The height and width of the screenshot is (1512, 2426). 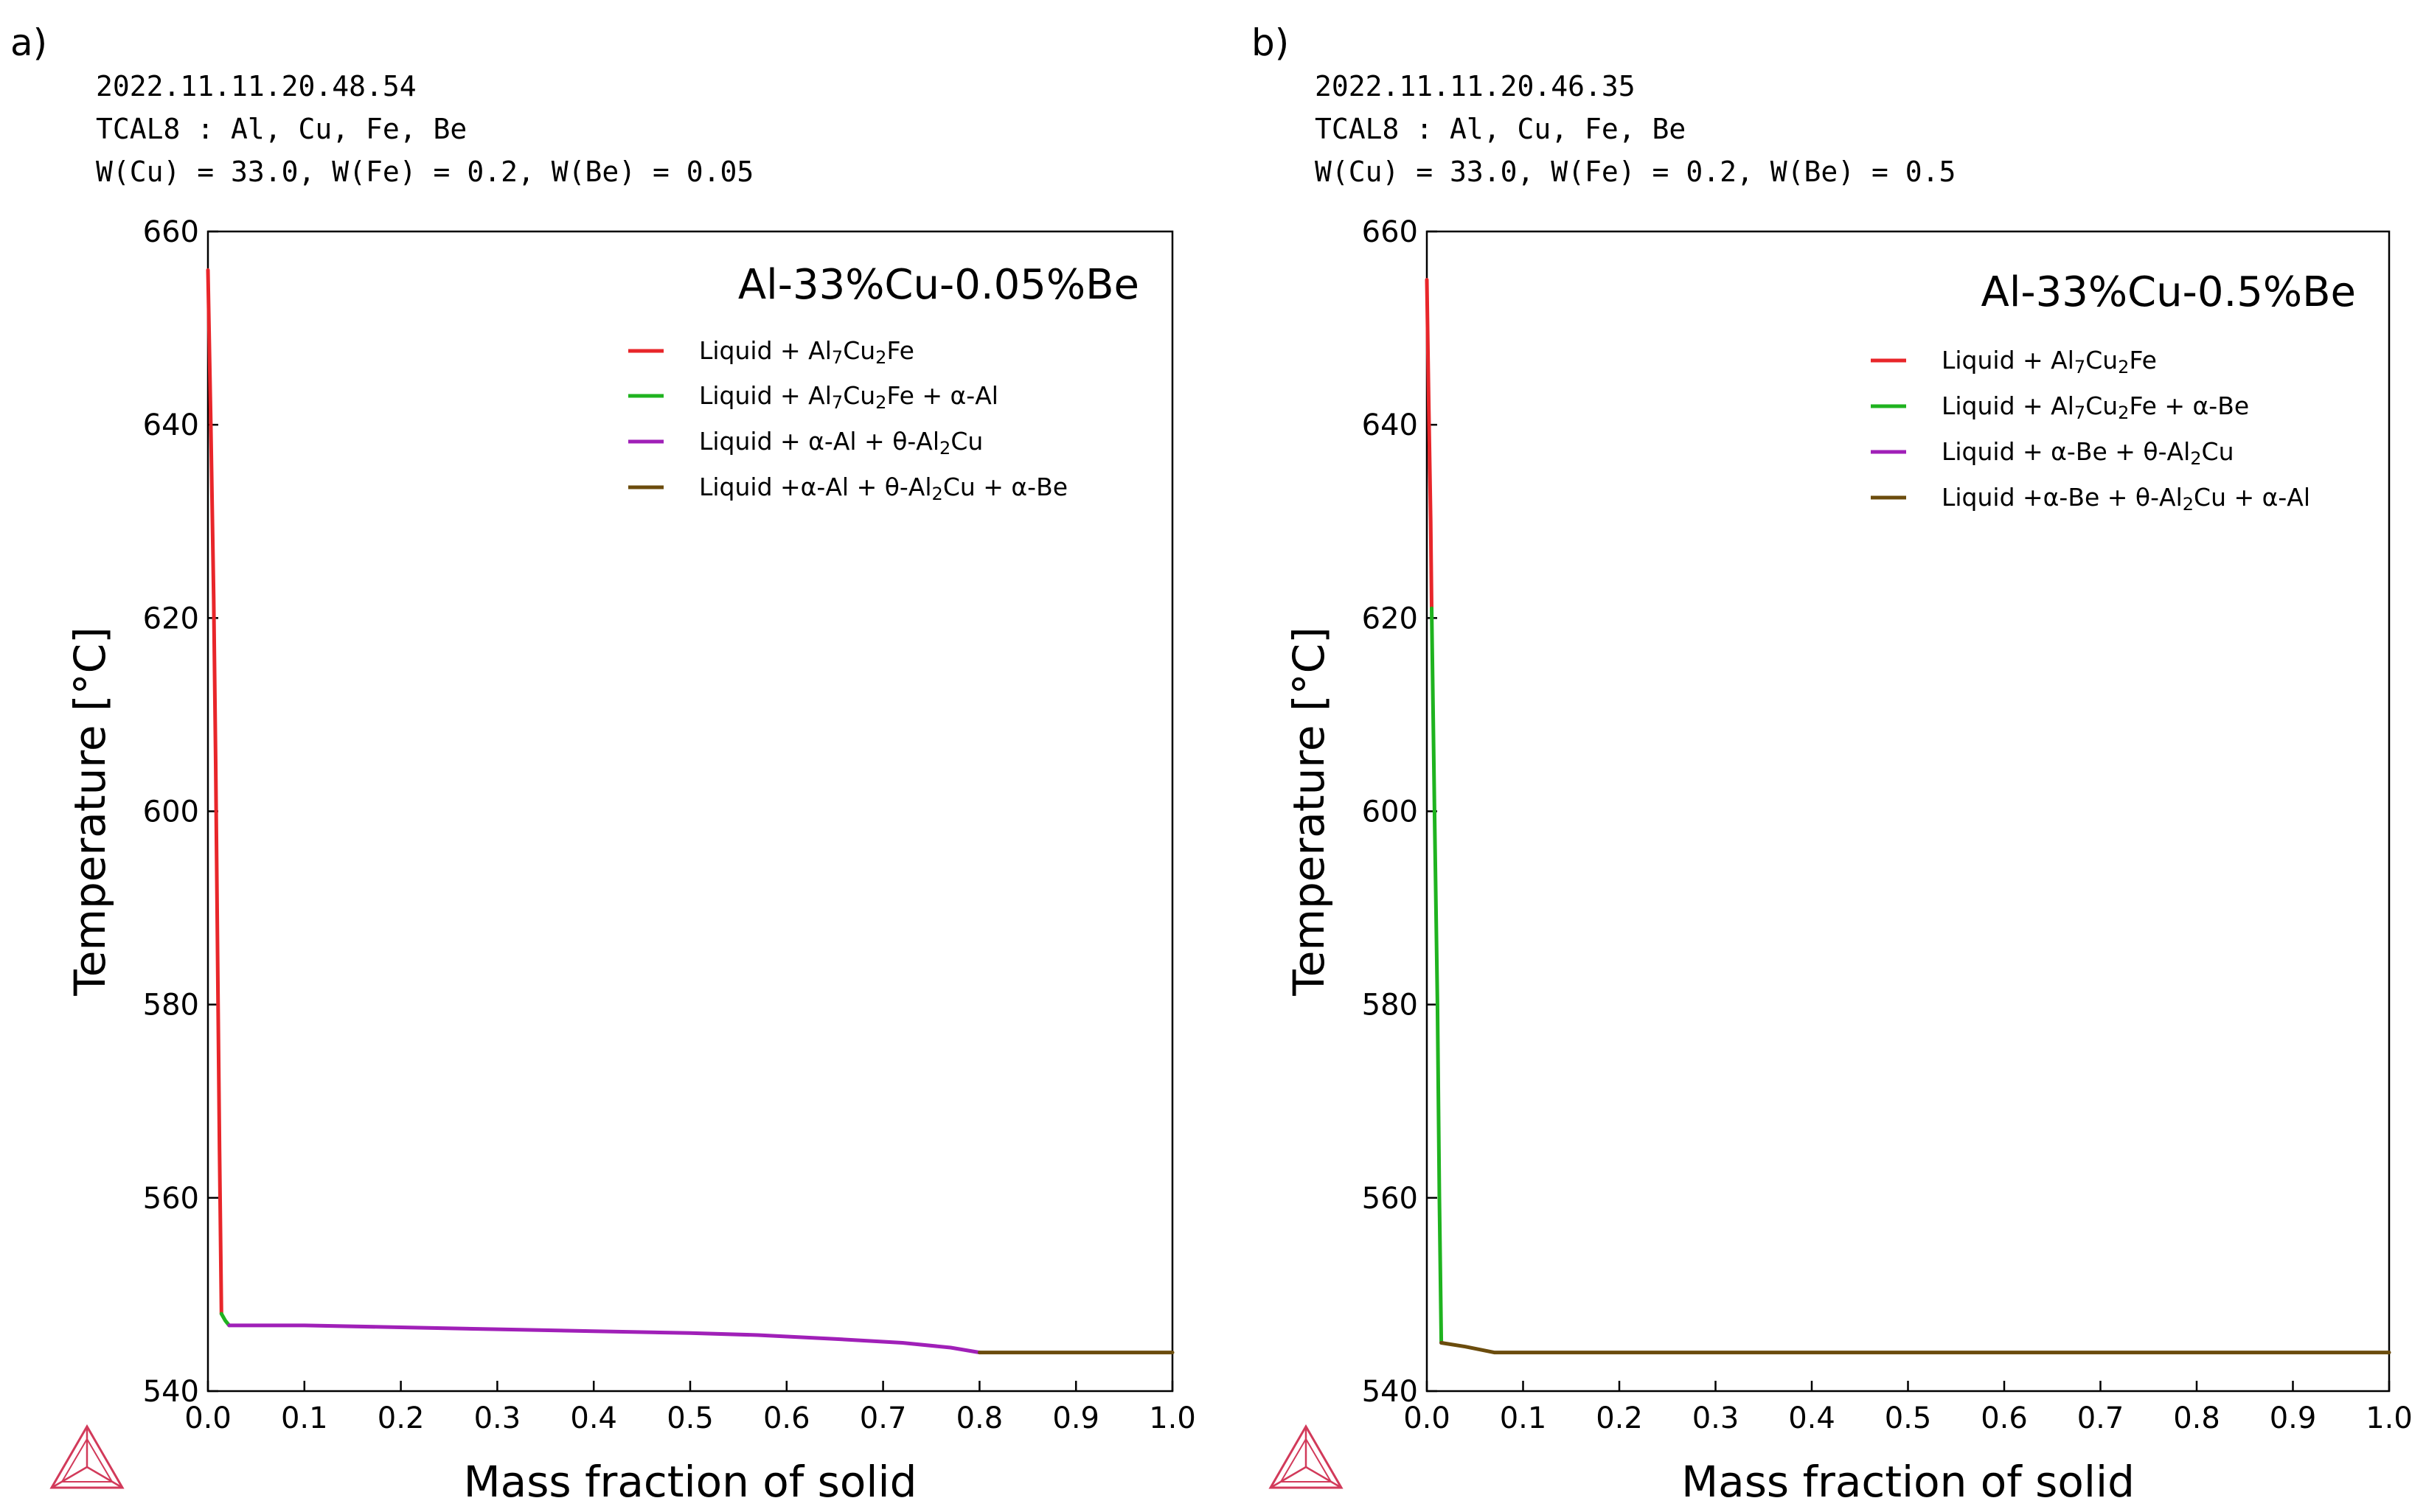 I want to click on legend-entry: Liquid + Al7Cu2Fe + α-Al, so click(x=848, y=397).